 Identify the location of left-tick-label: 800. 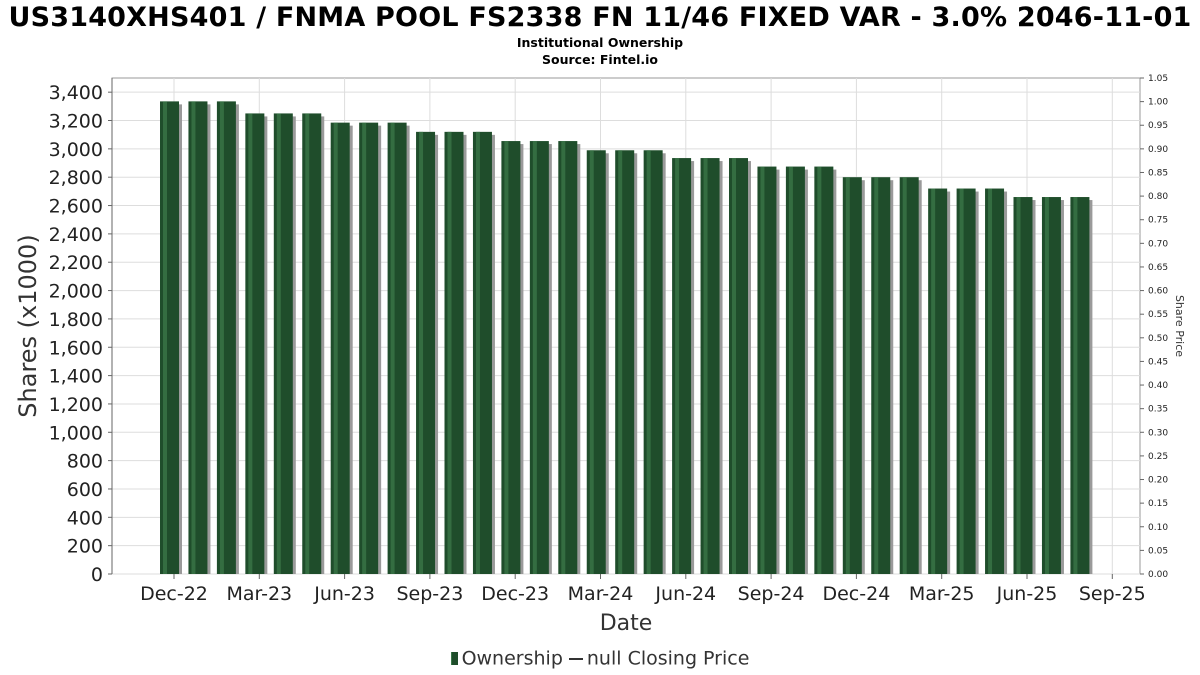
(85, 462).